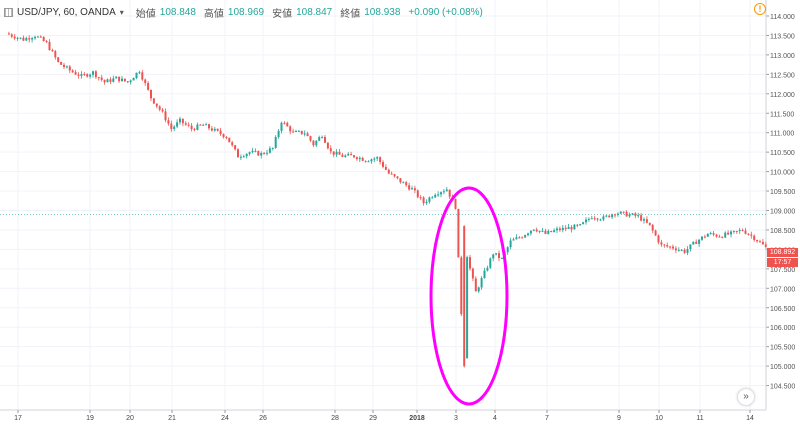 The width and height of the screenshot is (800, 427). Describe the element at coordinates (746, 397) in the screenshot. I see `scroll-to-realtime-button: »` at that location.